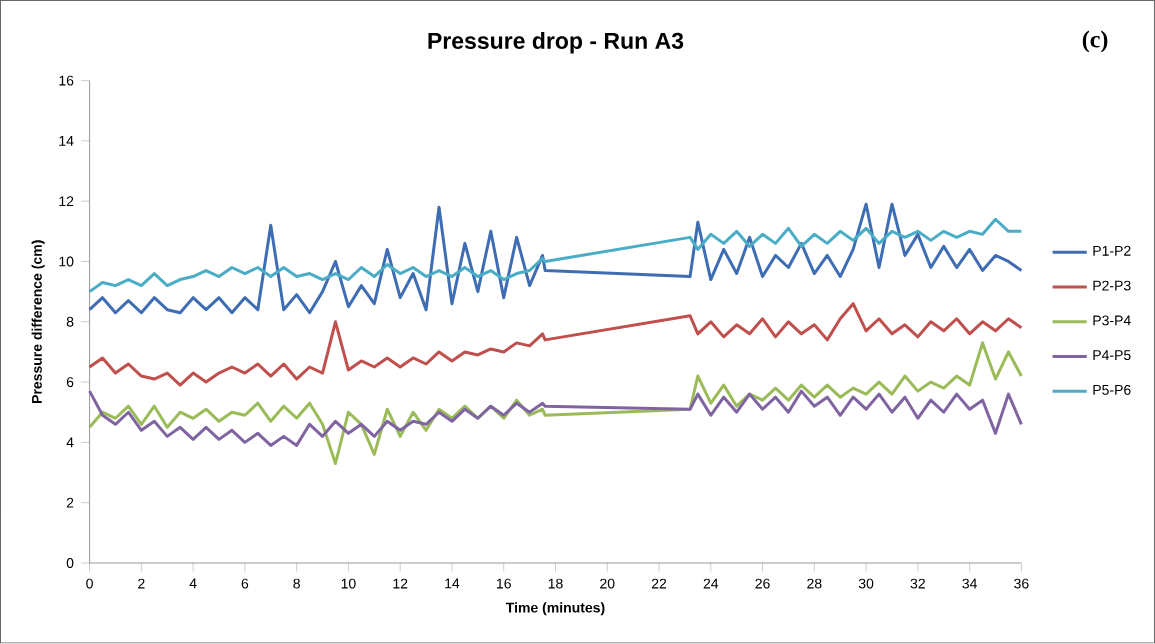 The image size is (1155, 644). What do you see at coordinates (66, 80) in the screenshot?
I see `y-tick-label: 16` at bounding box center [66, 80].